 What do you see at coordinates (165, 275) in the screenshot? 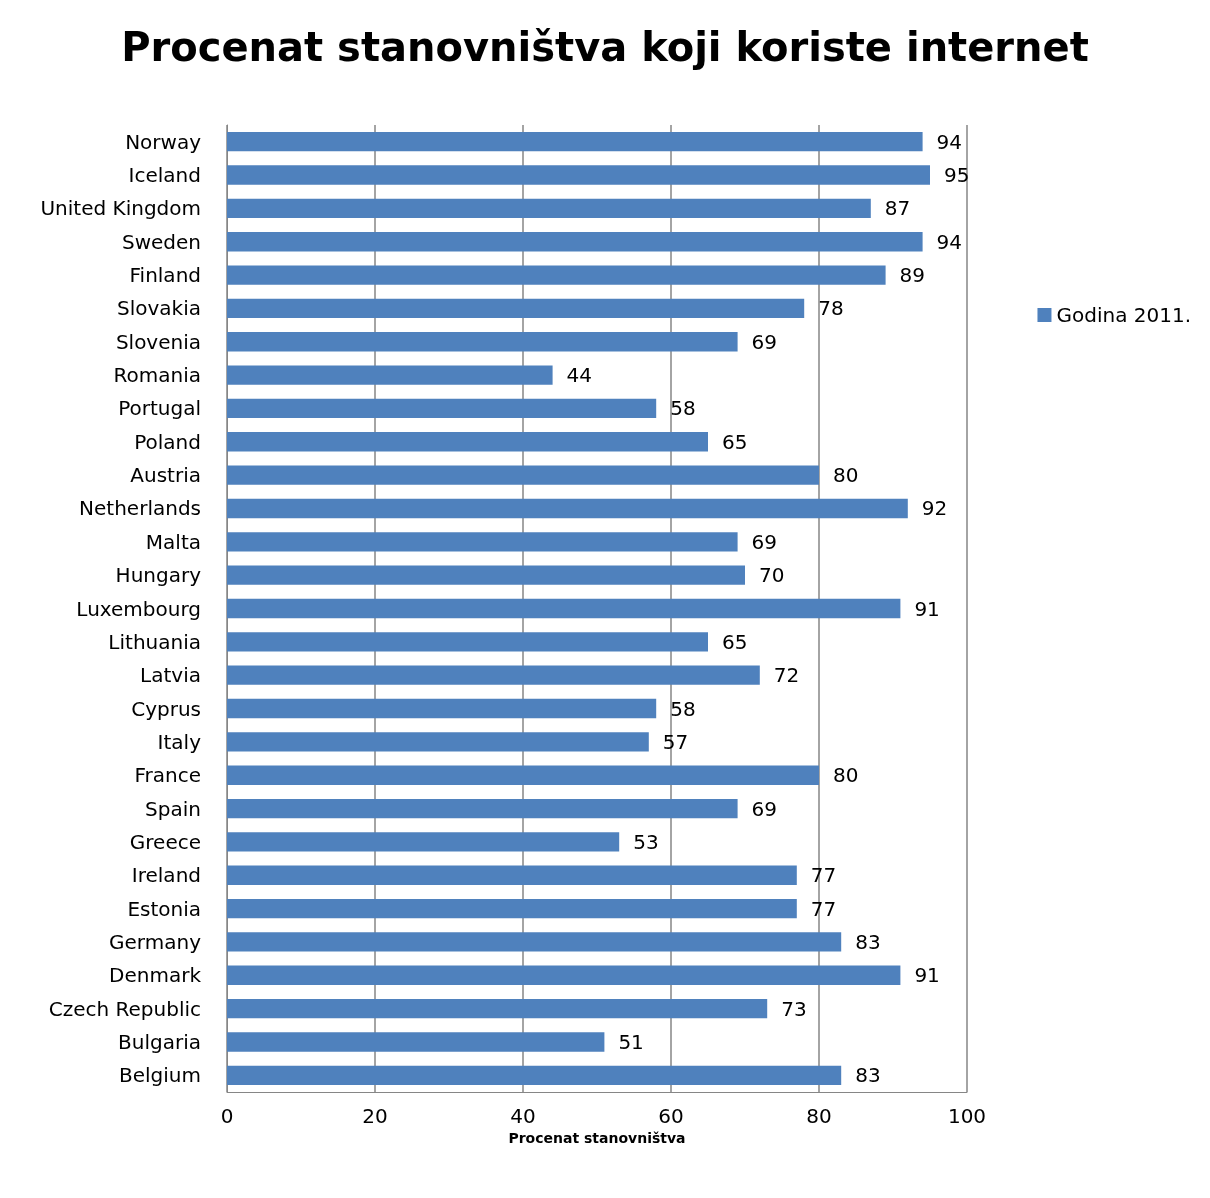
I see `y-tick-label: Finland` at bounding box center [165, 275].